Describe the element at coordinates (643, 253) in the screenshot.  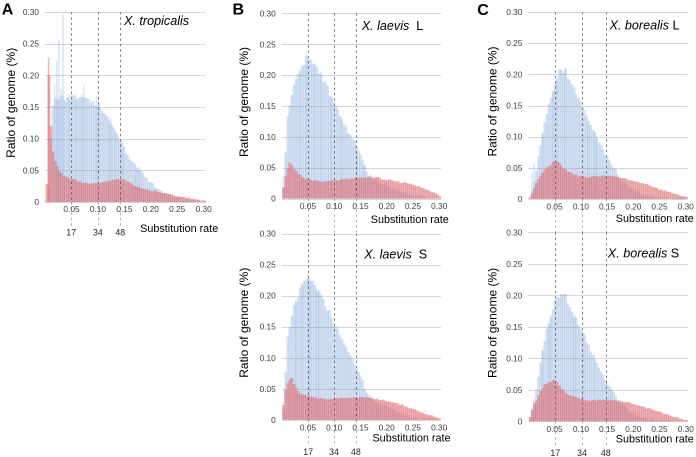
I see `svg-text: X. borealis S` at that location.